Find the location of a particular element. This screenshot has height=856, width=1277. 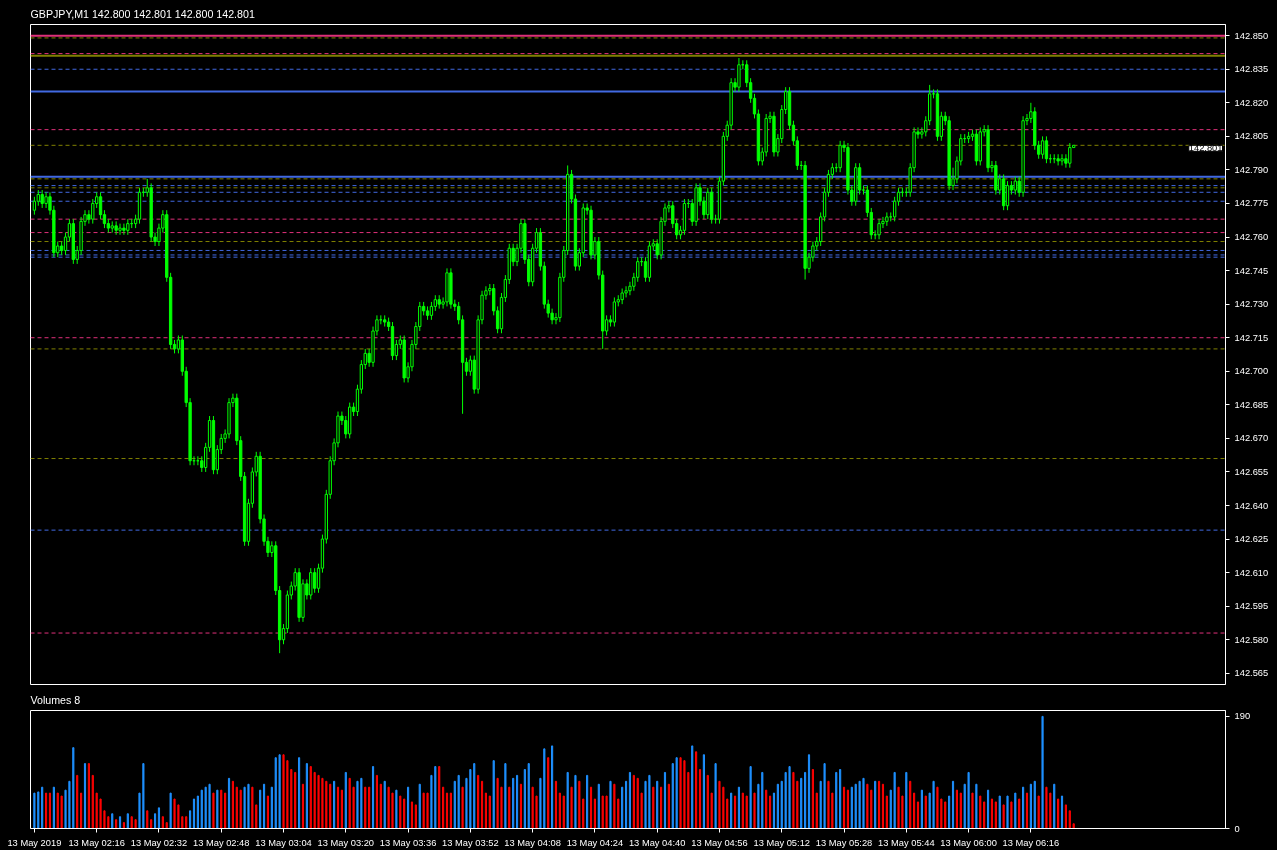

y-tick-label: 142.685 is located at coordinates (1251, 404).